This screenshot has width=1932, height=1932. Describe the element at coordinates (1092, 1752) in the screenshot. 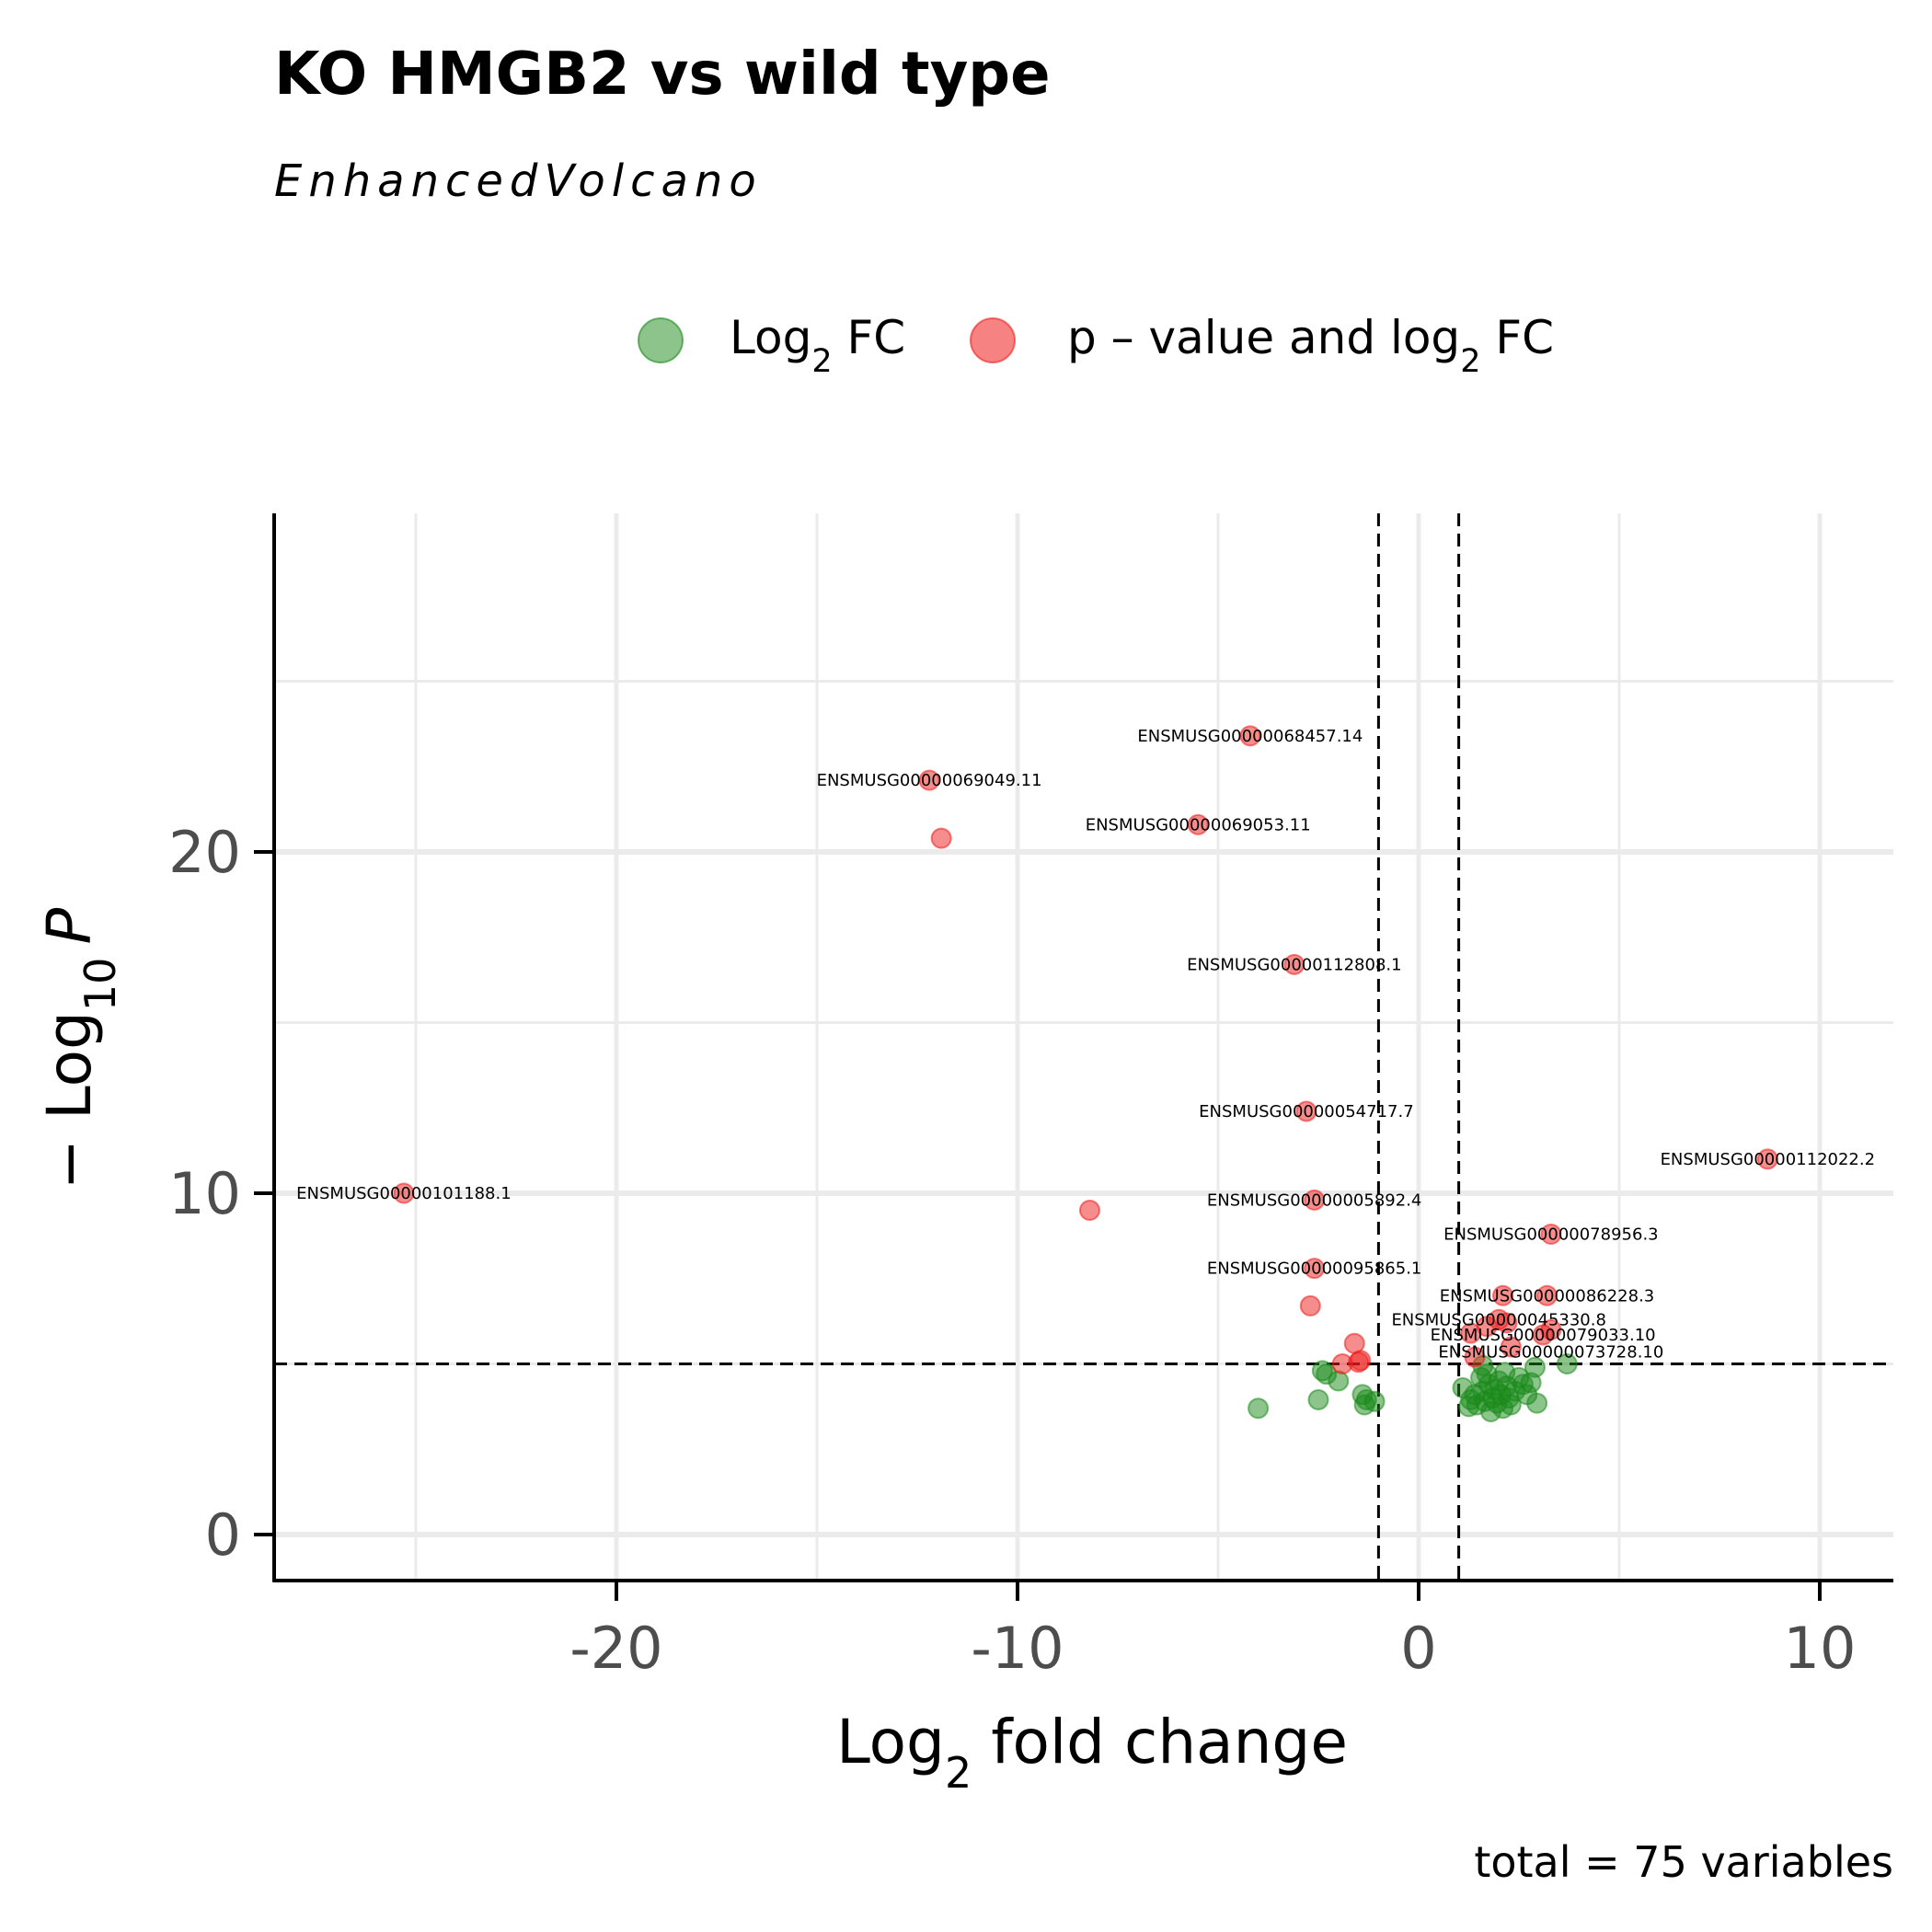

I see `x-axis-label: Log2 fold change` at that location.